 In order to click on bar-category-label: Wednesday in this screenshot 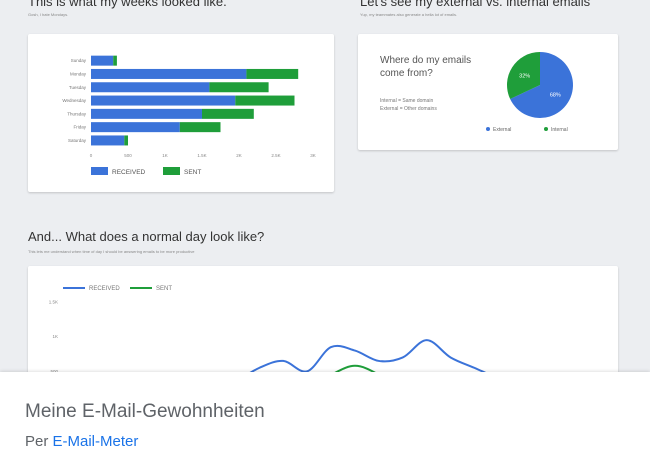, I will do `click(74, 100)`.